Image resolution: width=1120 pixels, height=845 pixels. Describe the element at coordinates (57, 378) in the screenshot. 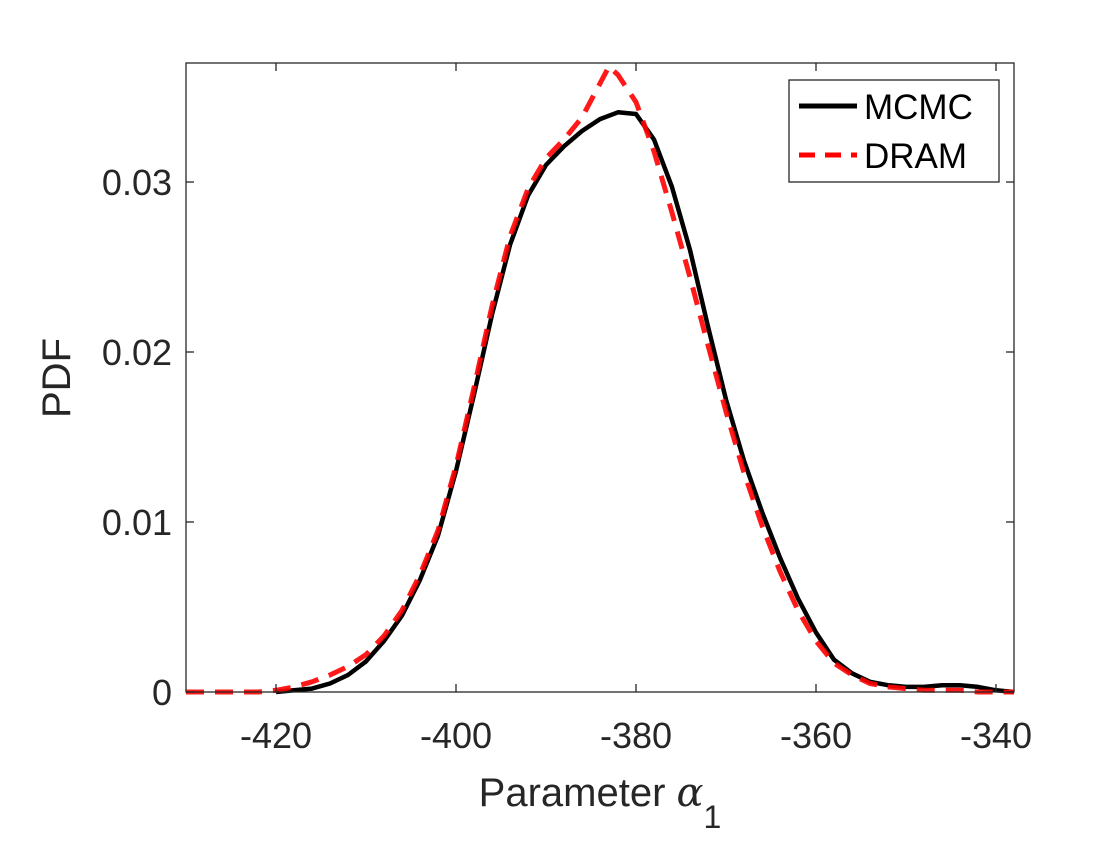

I see `y-axis-title: PDF` at that location.